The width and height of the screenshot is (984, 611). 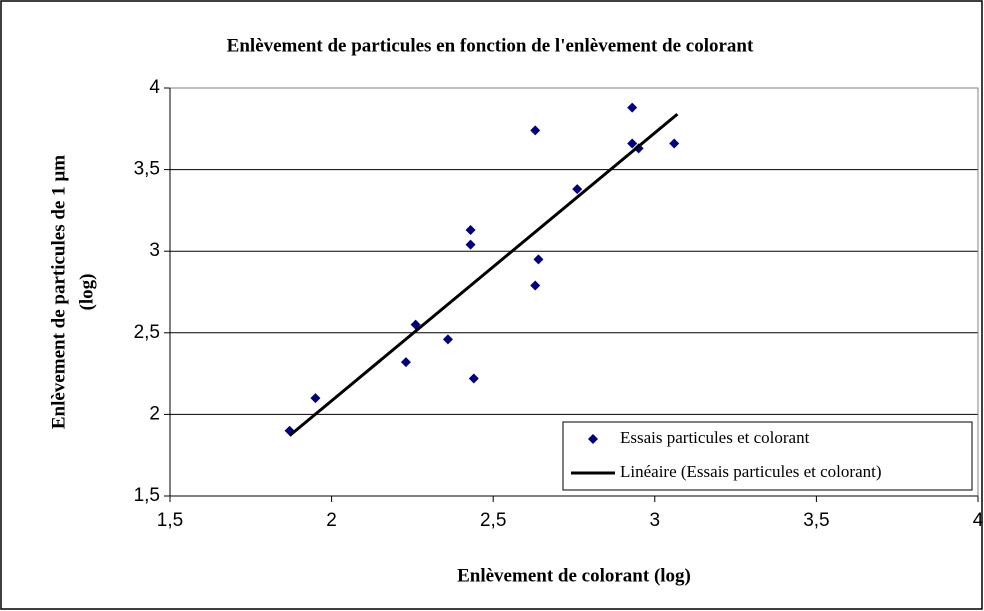 What do you see at coordinates (493, 520) in the screenshot?
I see `x-tick-label: 2,5` at bounding box center [493, 520].